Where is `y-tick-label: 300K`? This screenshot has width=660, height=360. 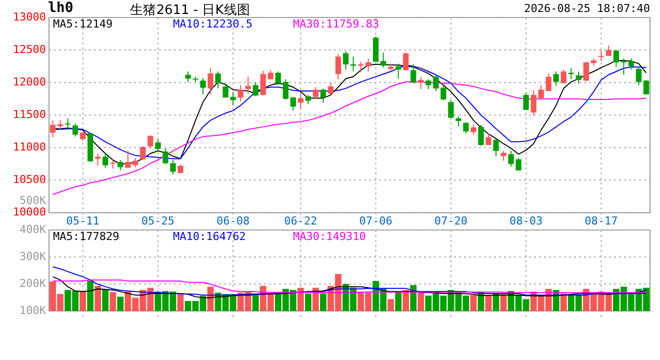 y-tick-label: 300K is located at coordinates (33, 257).